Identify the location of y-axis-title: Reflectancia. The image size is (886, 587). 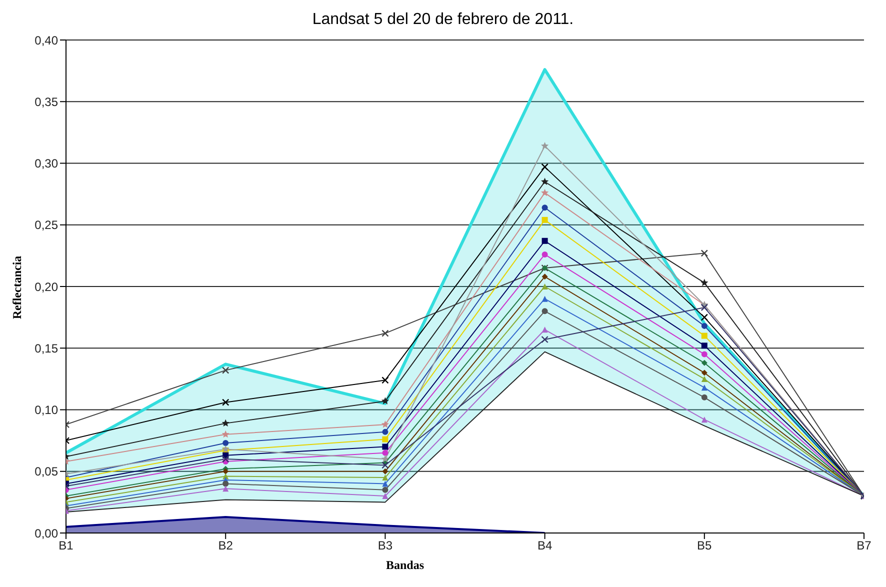
(18, 288).